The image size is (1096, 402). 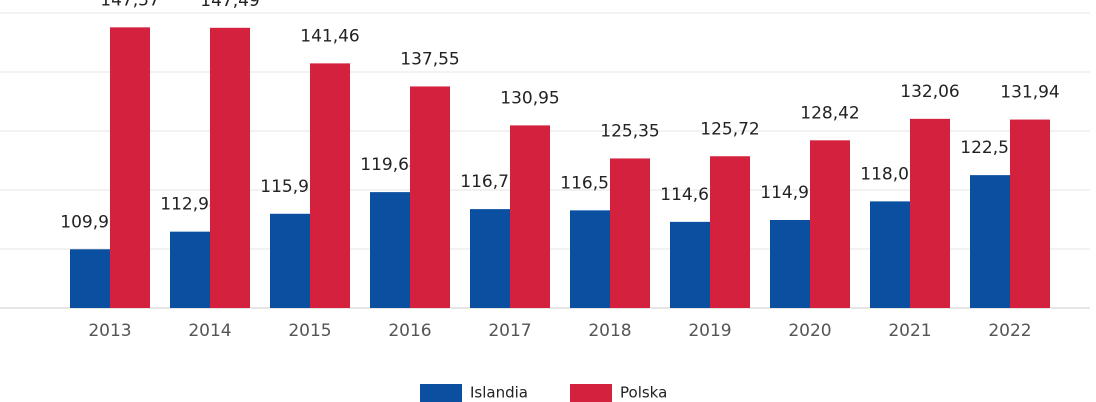 What do you see at coordinates (329, 36) in the screenshot?
I see `value-label: 141,46` at bounding box center [329, 36].